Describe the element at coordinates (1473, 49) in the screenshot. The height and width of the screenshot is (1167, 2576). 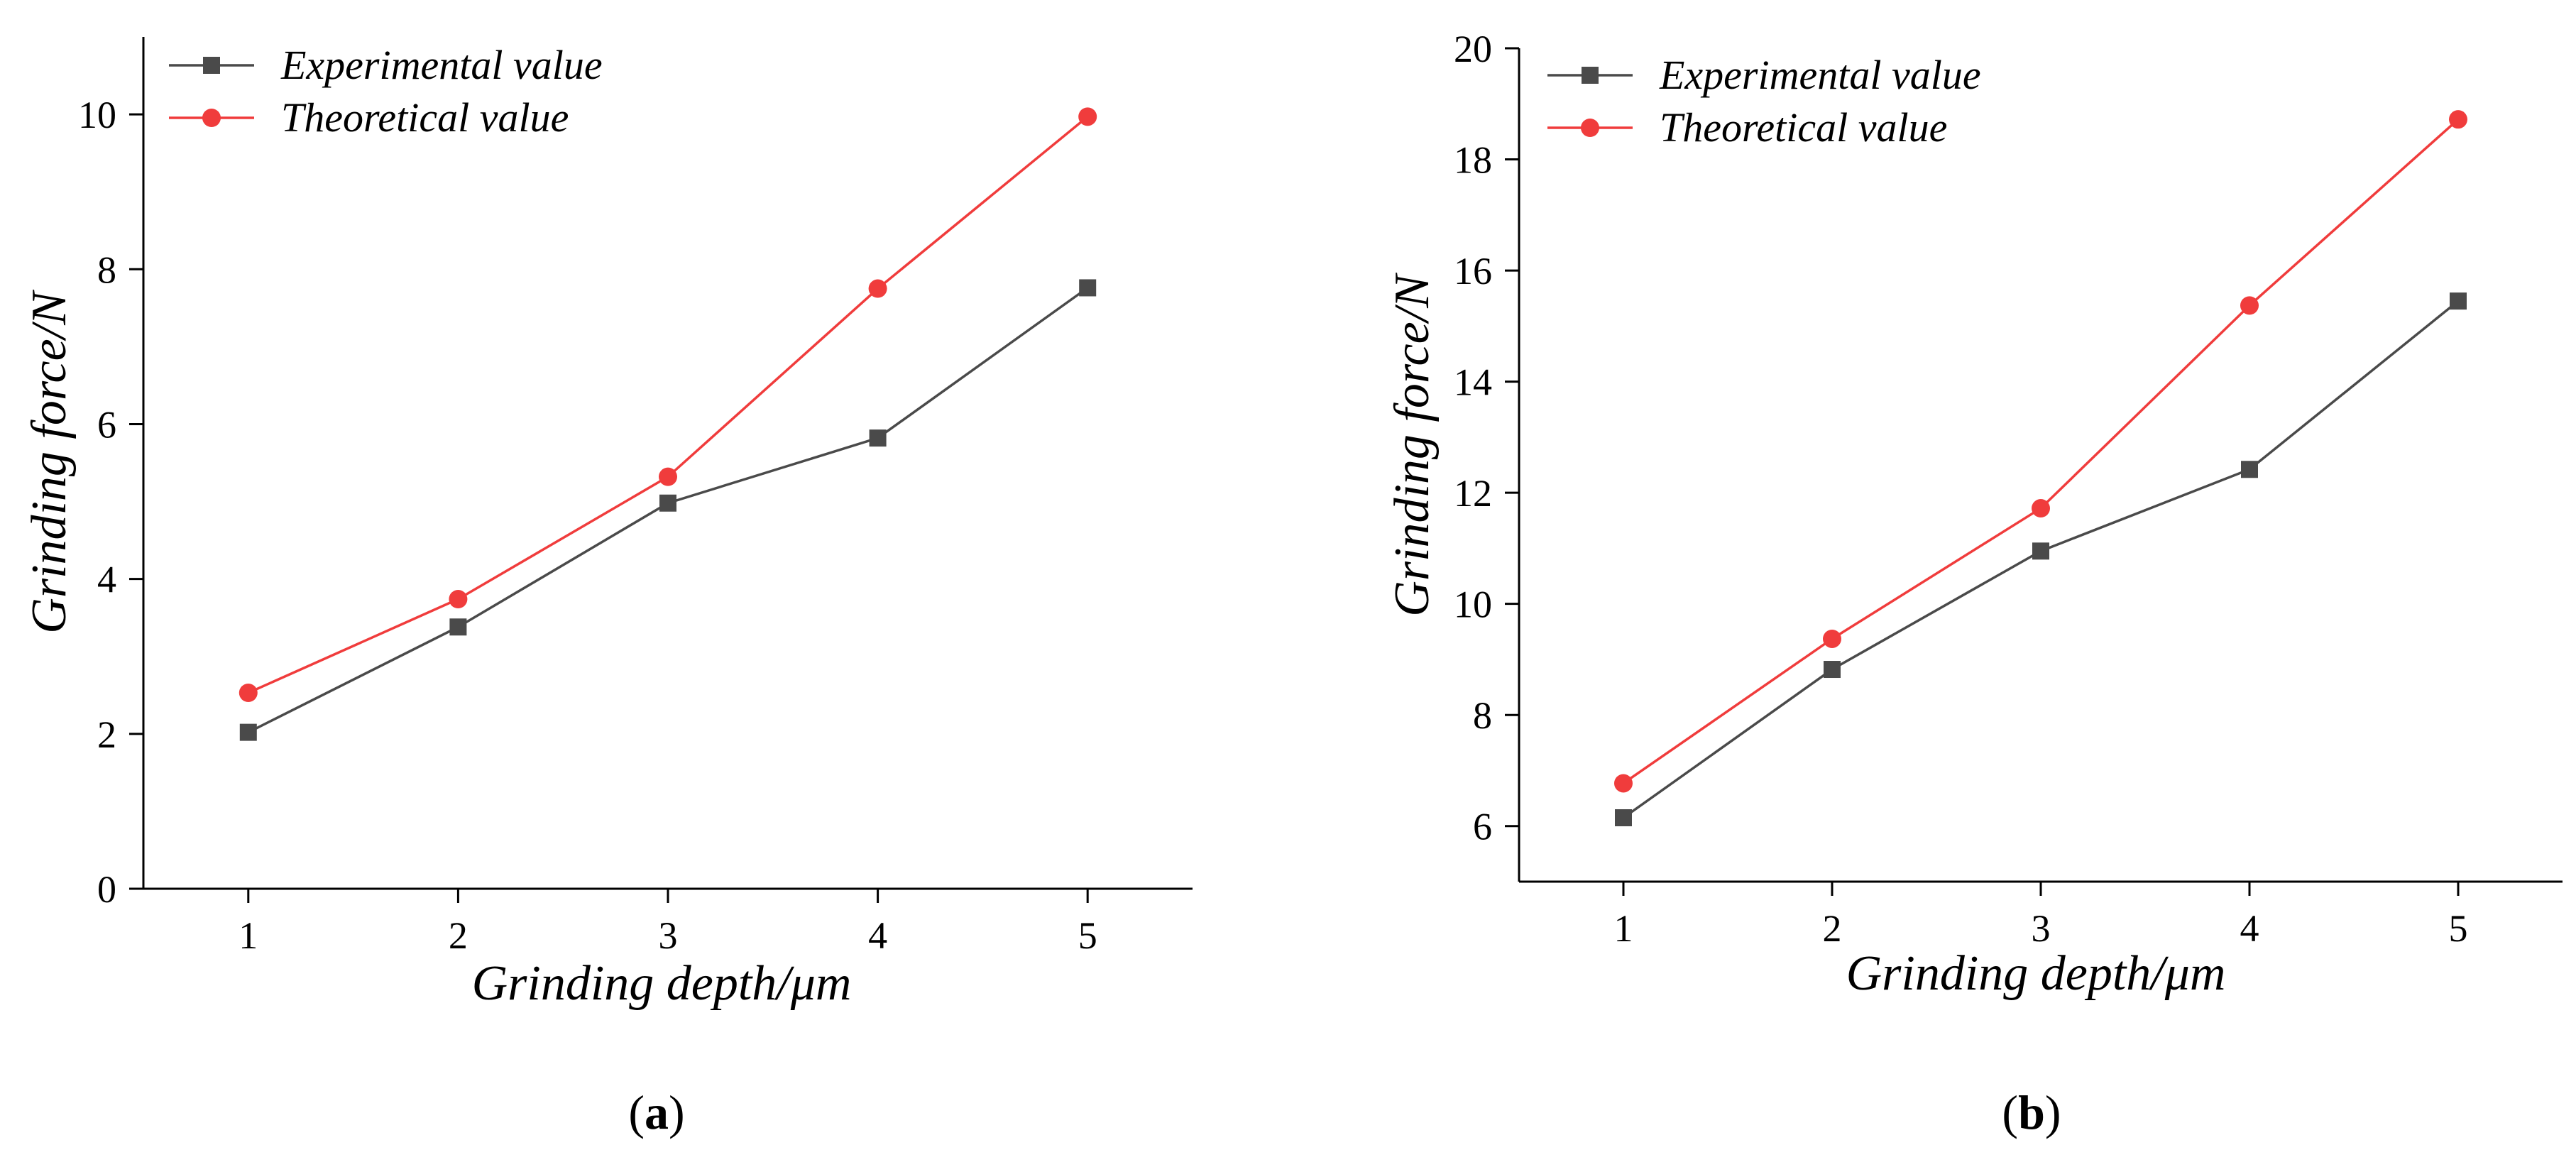
I see `y-tick-label: 20` at that location.